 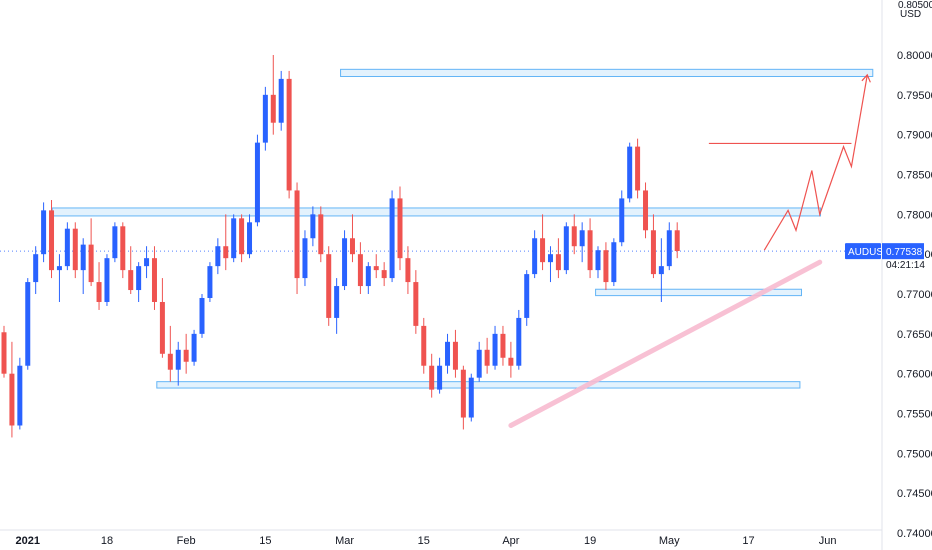 I want to click on currency-label: USD, so click(x=910, y=14).